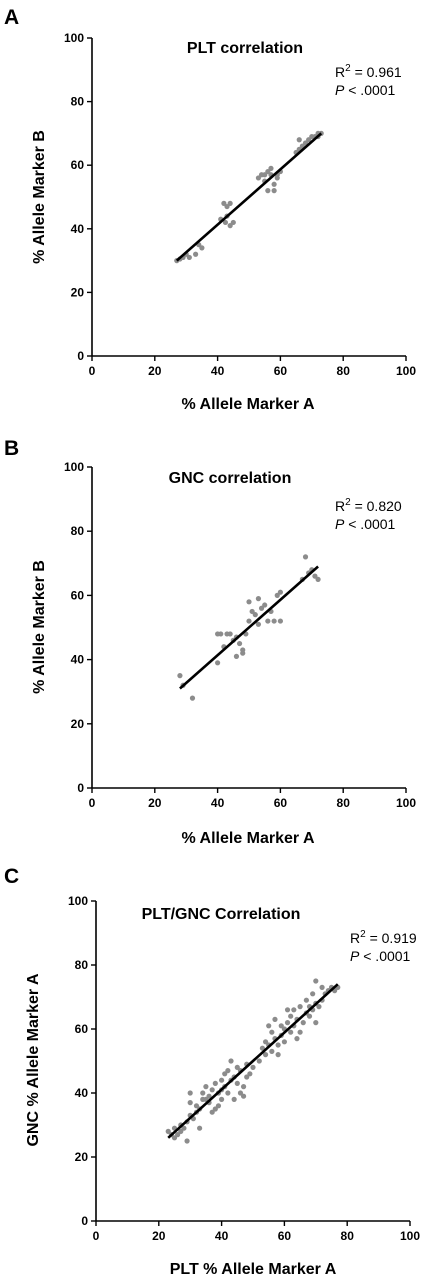  I want to click on r-squared-symbol: R, so click(355, 938).